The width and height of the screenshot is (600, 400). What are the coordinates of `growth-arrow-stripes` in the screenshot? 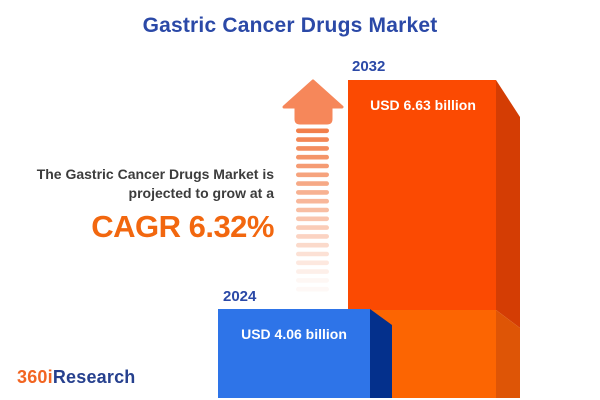 It's located at (312, 210).